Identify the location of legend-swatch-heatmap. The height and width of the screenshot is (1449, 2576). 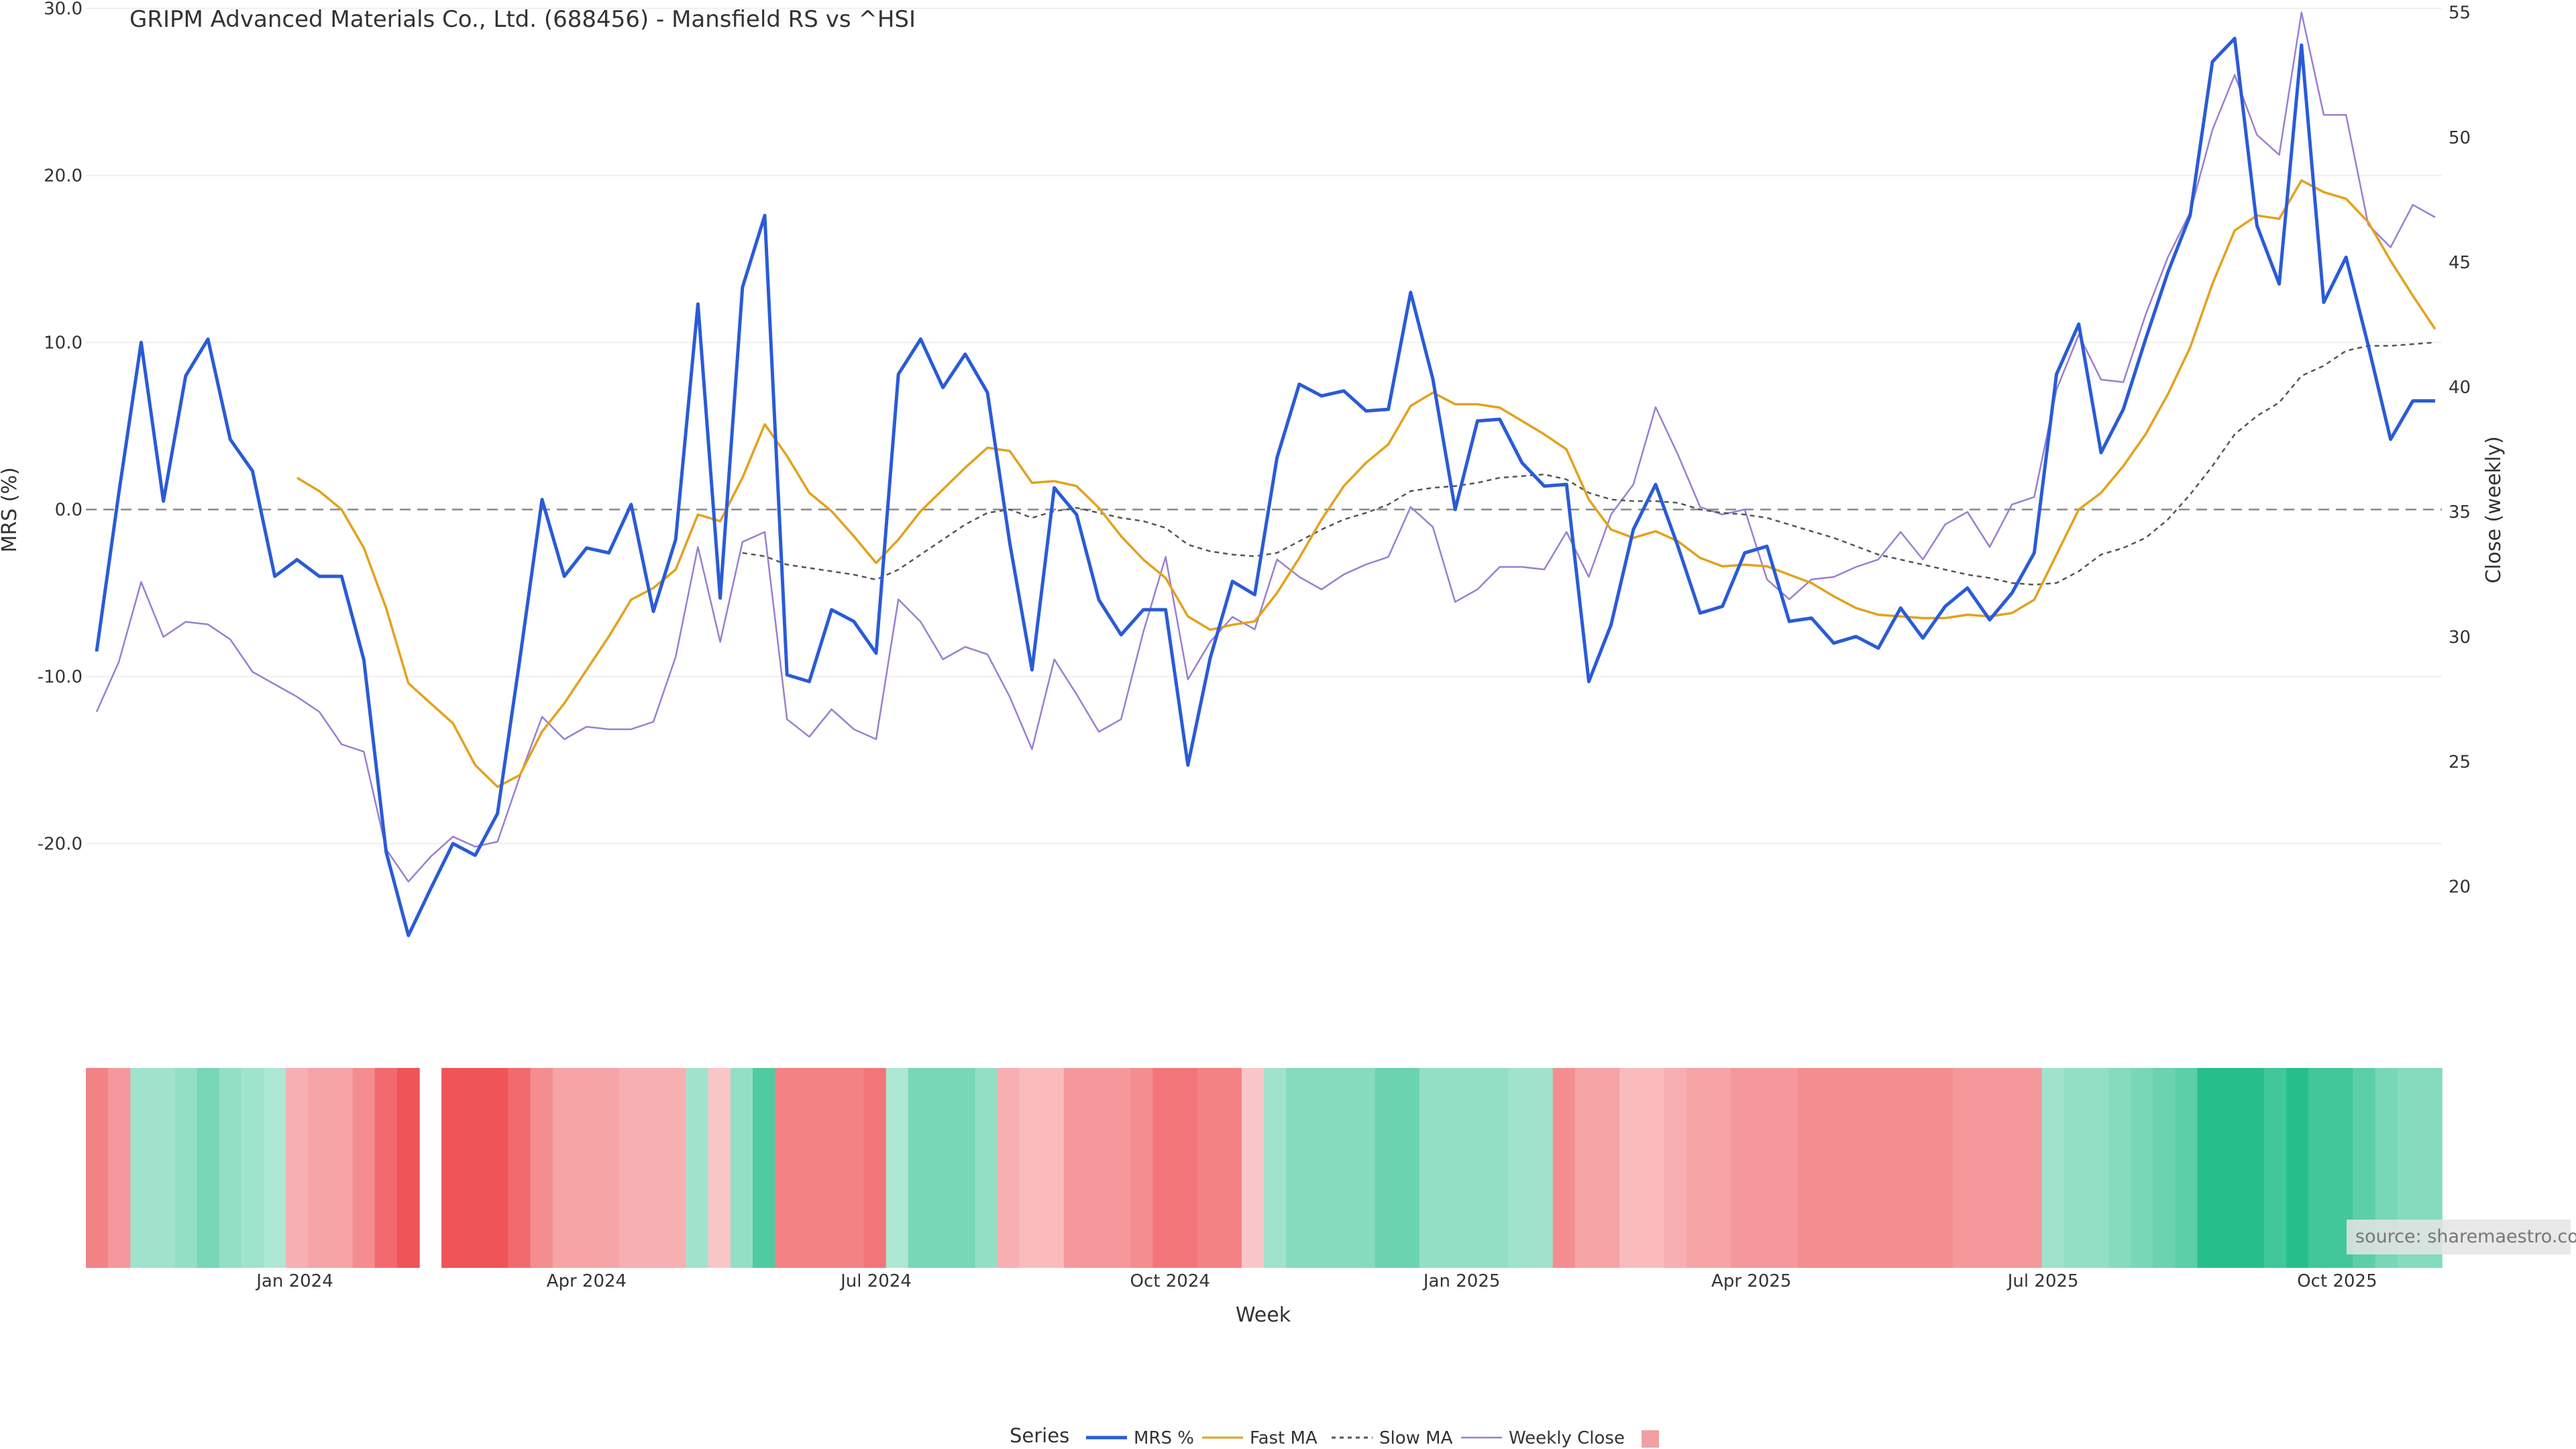
(1650, 1439).